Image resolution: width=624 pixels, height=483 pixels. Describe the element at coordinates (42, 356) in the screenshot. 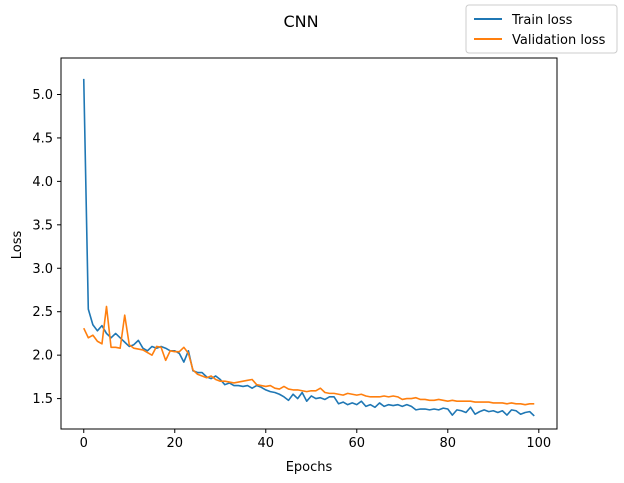

I see `y-tick-label: 2.0` at that location.